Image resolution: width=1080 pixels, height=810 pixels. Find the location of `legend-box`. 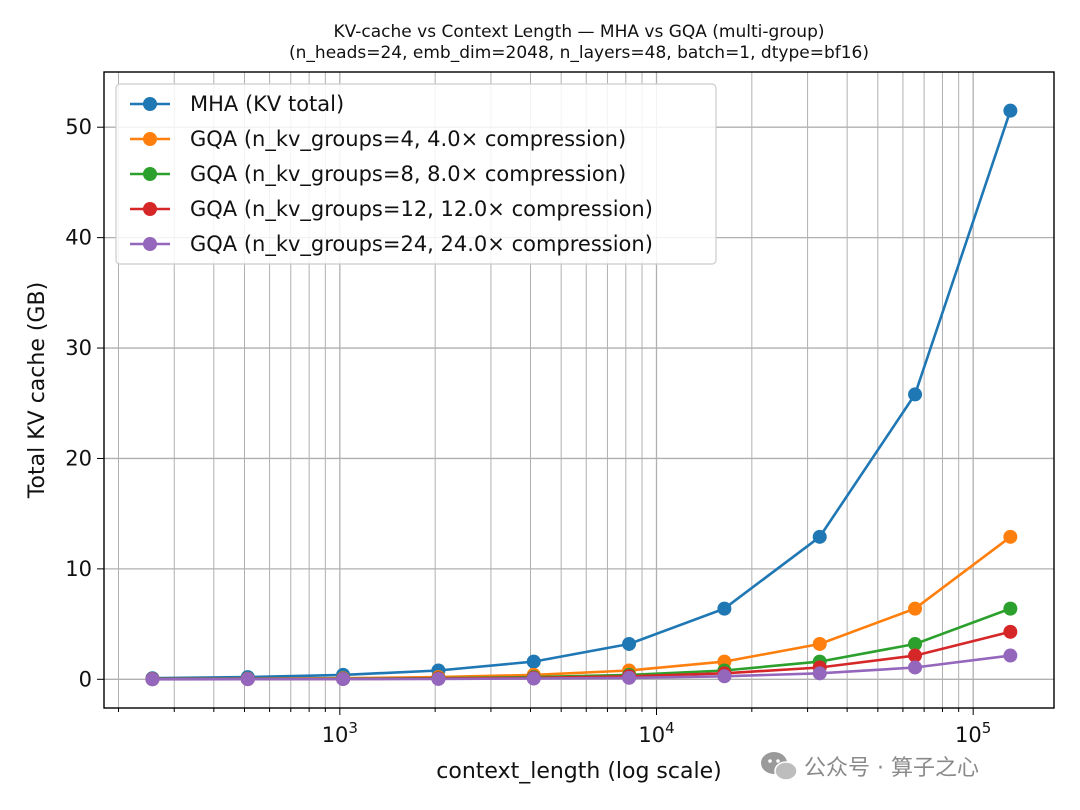

legend-box is located at coordinates (416, 174).